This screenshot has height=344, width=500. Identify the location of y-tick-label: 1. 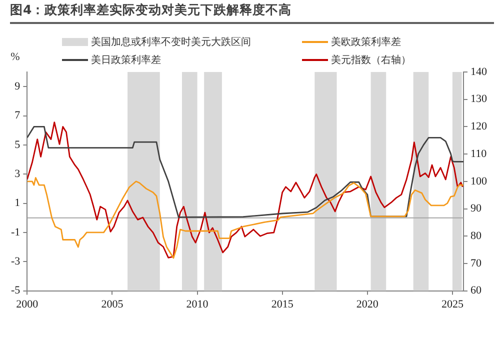
(17, 203).